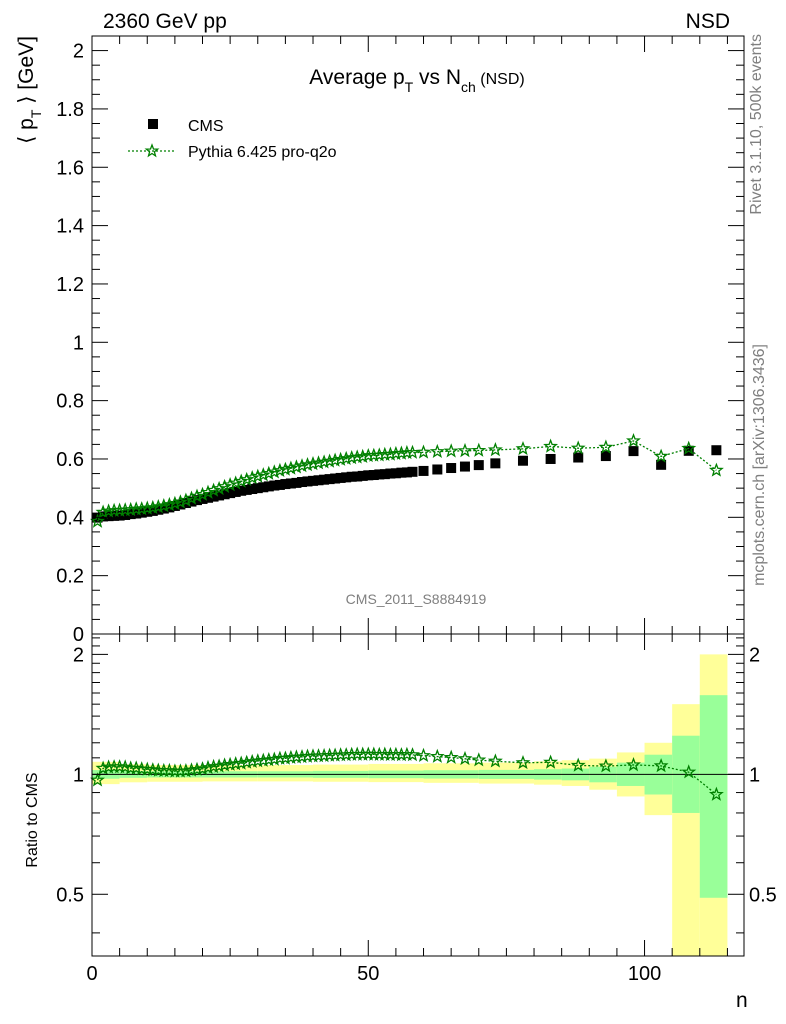 The image size is (786, 1024). What do you see at coordinates (763, 895) in the screenshot?
I see `ratio-y-tick-label-right: 0.5` at bounding box center [763, 895].